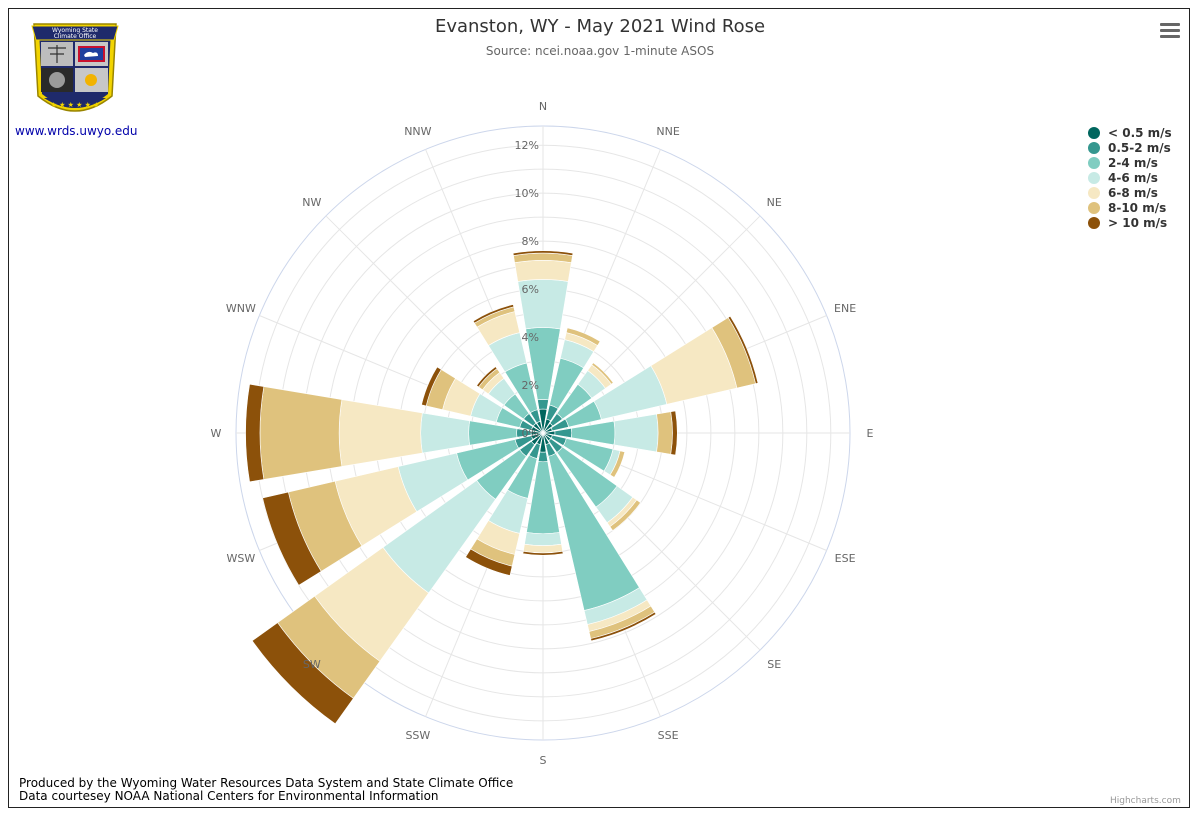  What do you see at coordinates (543, 106) in the screenshot?
I see `direction-label: N` at bounding box center [543, 106].